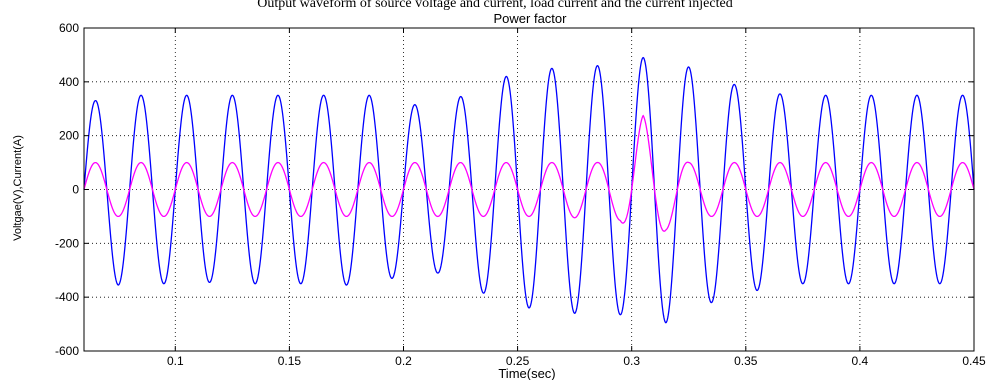  What do you see at coordinates (69, 82) in the screenshot?
I see `y-tick-label: 400` at bounding box center [69, 82].